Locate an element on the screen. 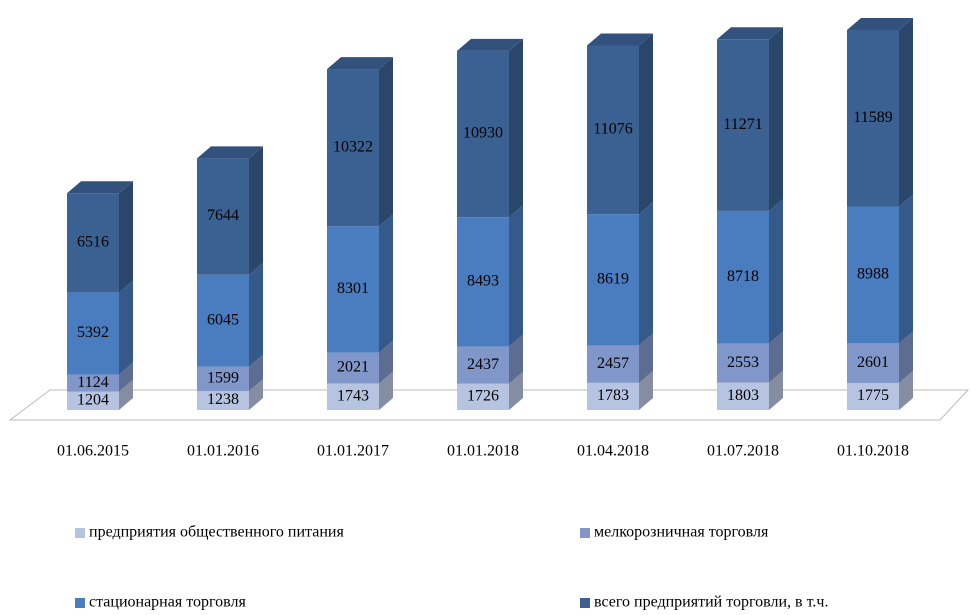 This screenshot has height=615, width=971. data-label: 1783 is located at coordinates (613, 395).